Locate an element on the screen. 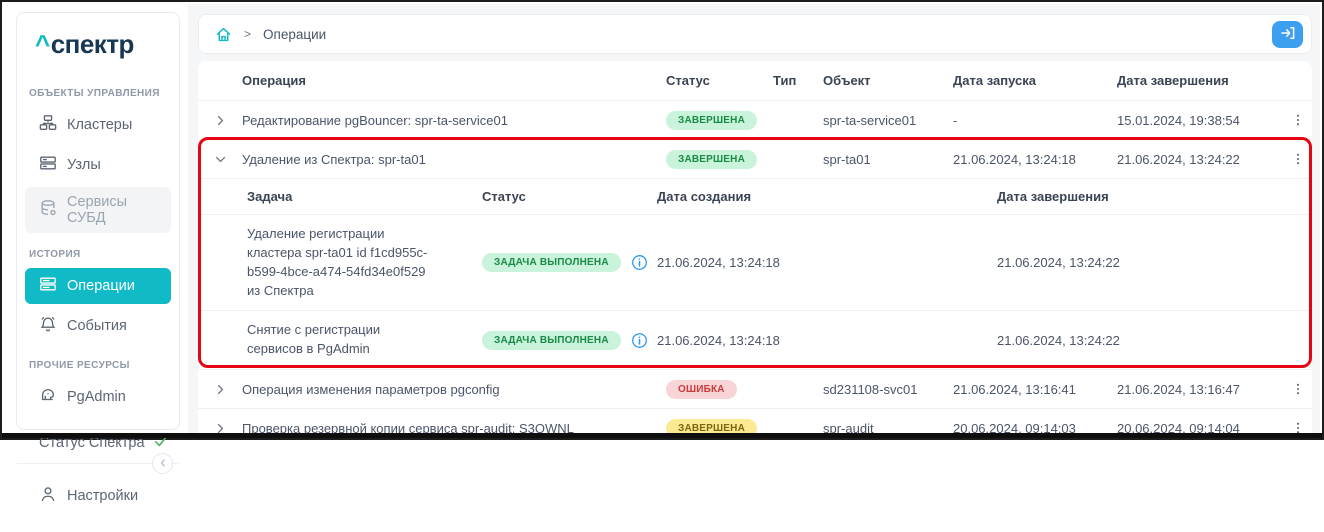 This screenshot has width=1324, height=532. logout-icon is located at coordinates (1288, 34).